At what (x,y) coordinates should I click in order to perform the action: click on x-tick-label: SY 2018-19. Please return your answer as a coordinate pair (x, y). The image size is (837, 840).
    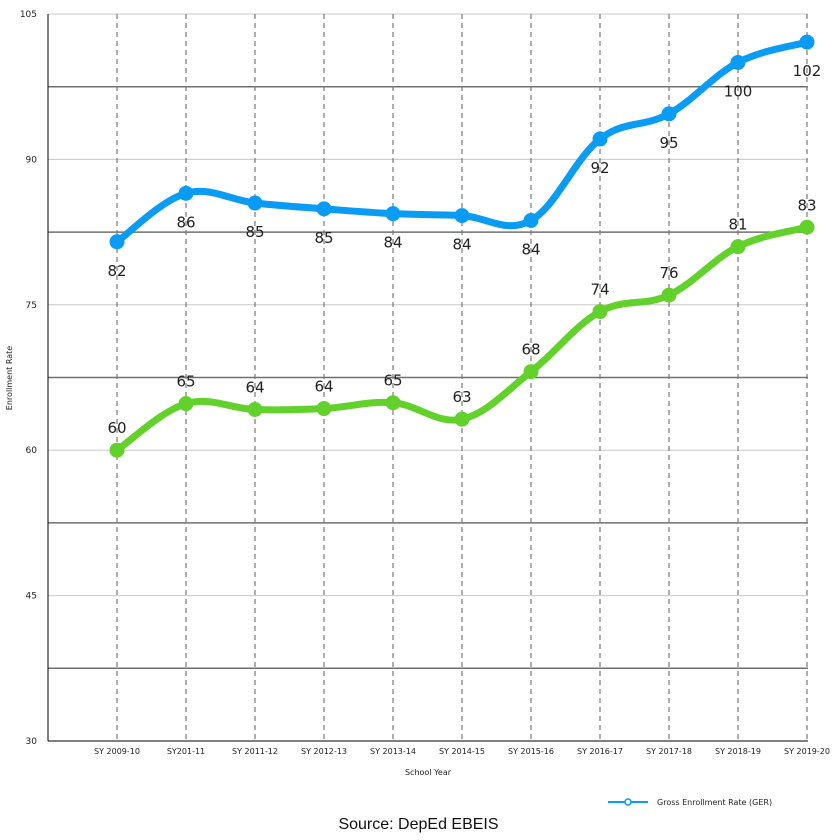
    Looking at the image, I should click on (738, 751).